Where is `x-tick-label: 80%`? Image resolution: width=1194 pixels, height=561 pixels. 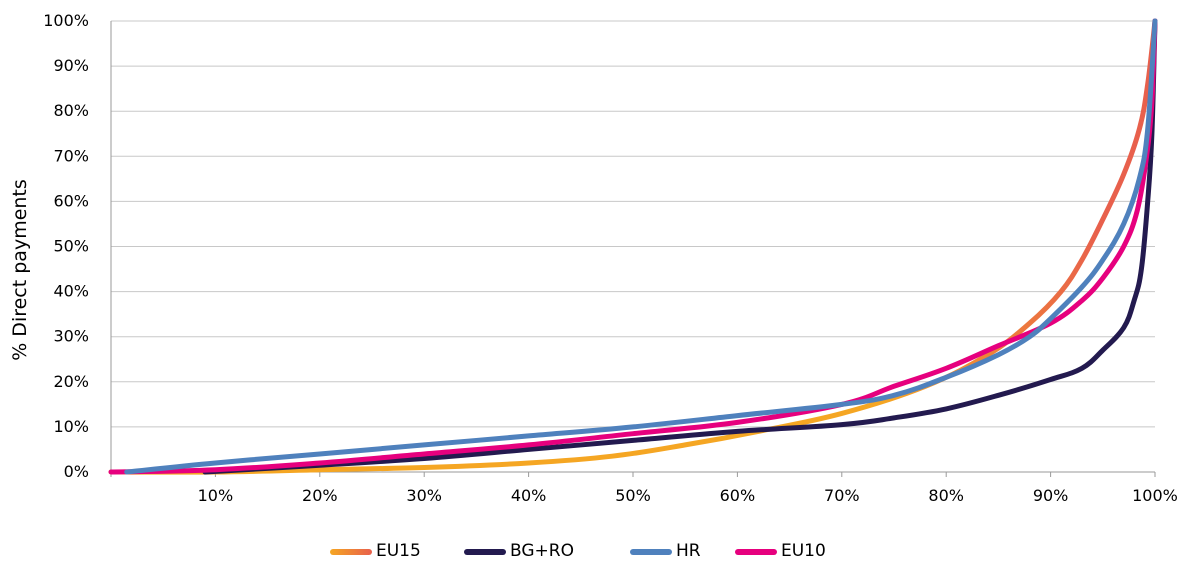 x-tick-label: 80% is located at coordinates (946, 495).